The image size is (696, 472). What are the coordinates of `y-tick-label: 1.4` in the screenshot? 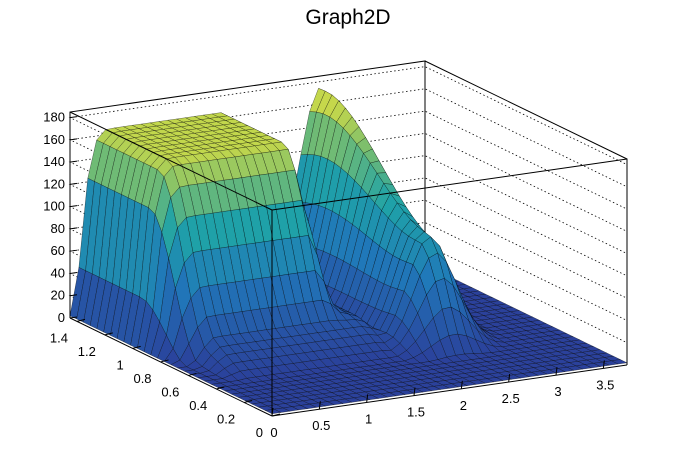 It's located at (59, 337).